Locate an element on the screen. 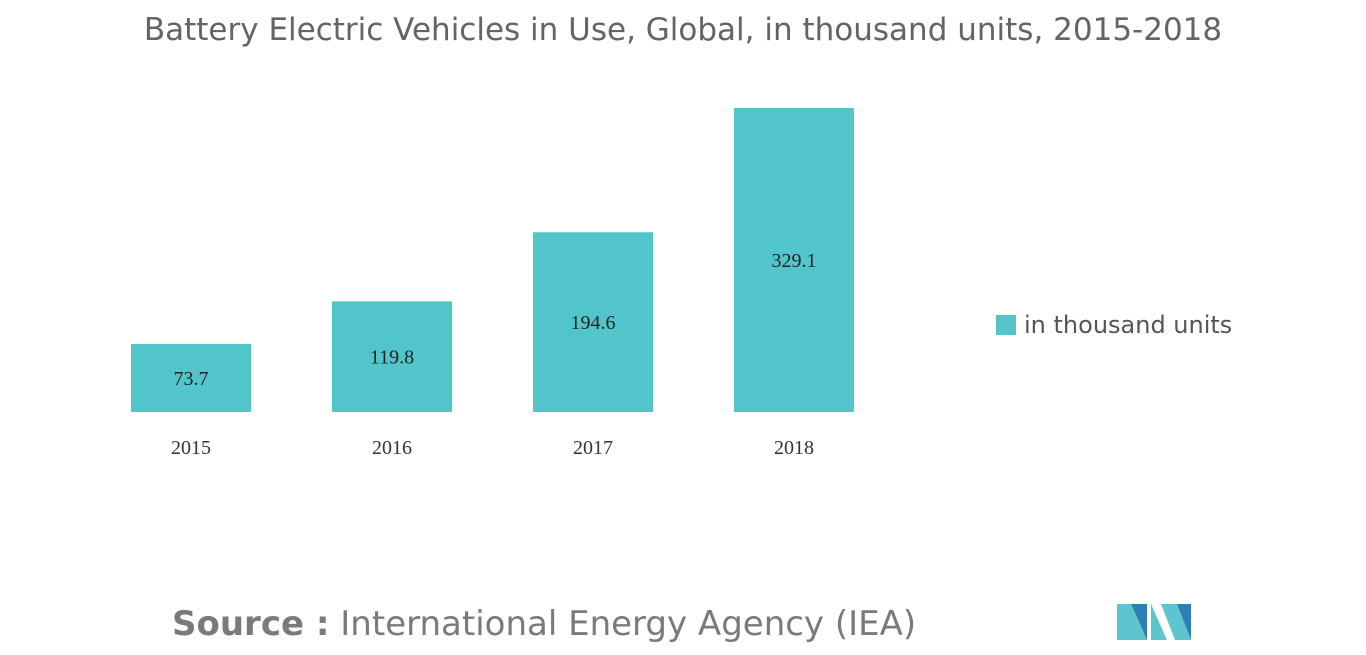 The width and height of the screenshot is (1366, 655). bar-2015 is located at coordinates (191, 377).